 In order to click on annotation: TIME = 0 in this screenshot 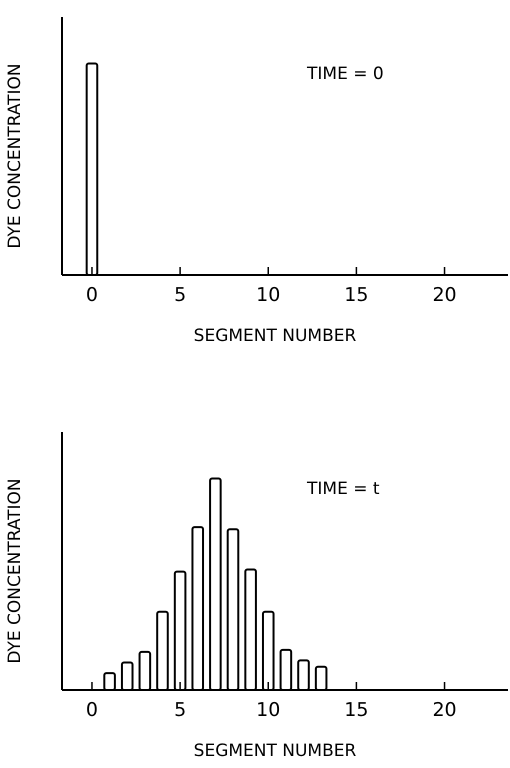, I will do `click(345, 74)`.